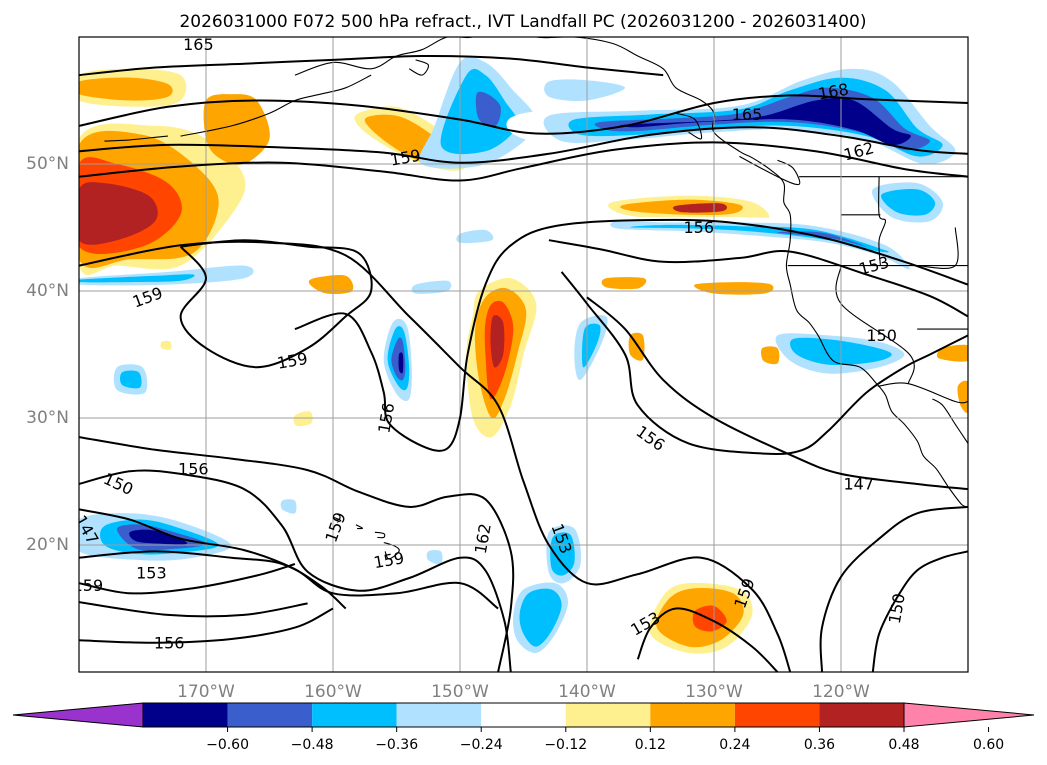  I want to click on lat-tick-label: 40°N, so click(47, 291).